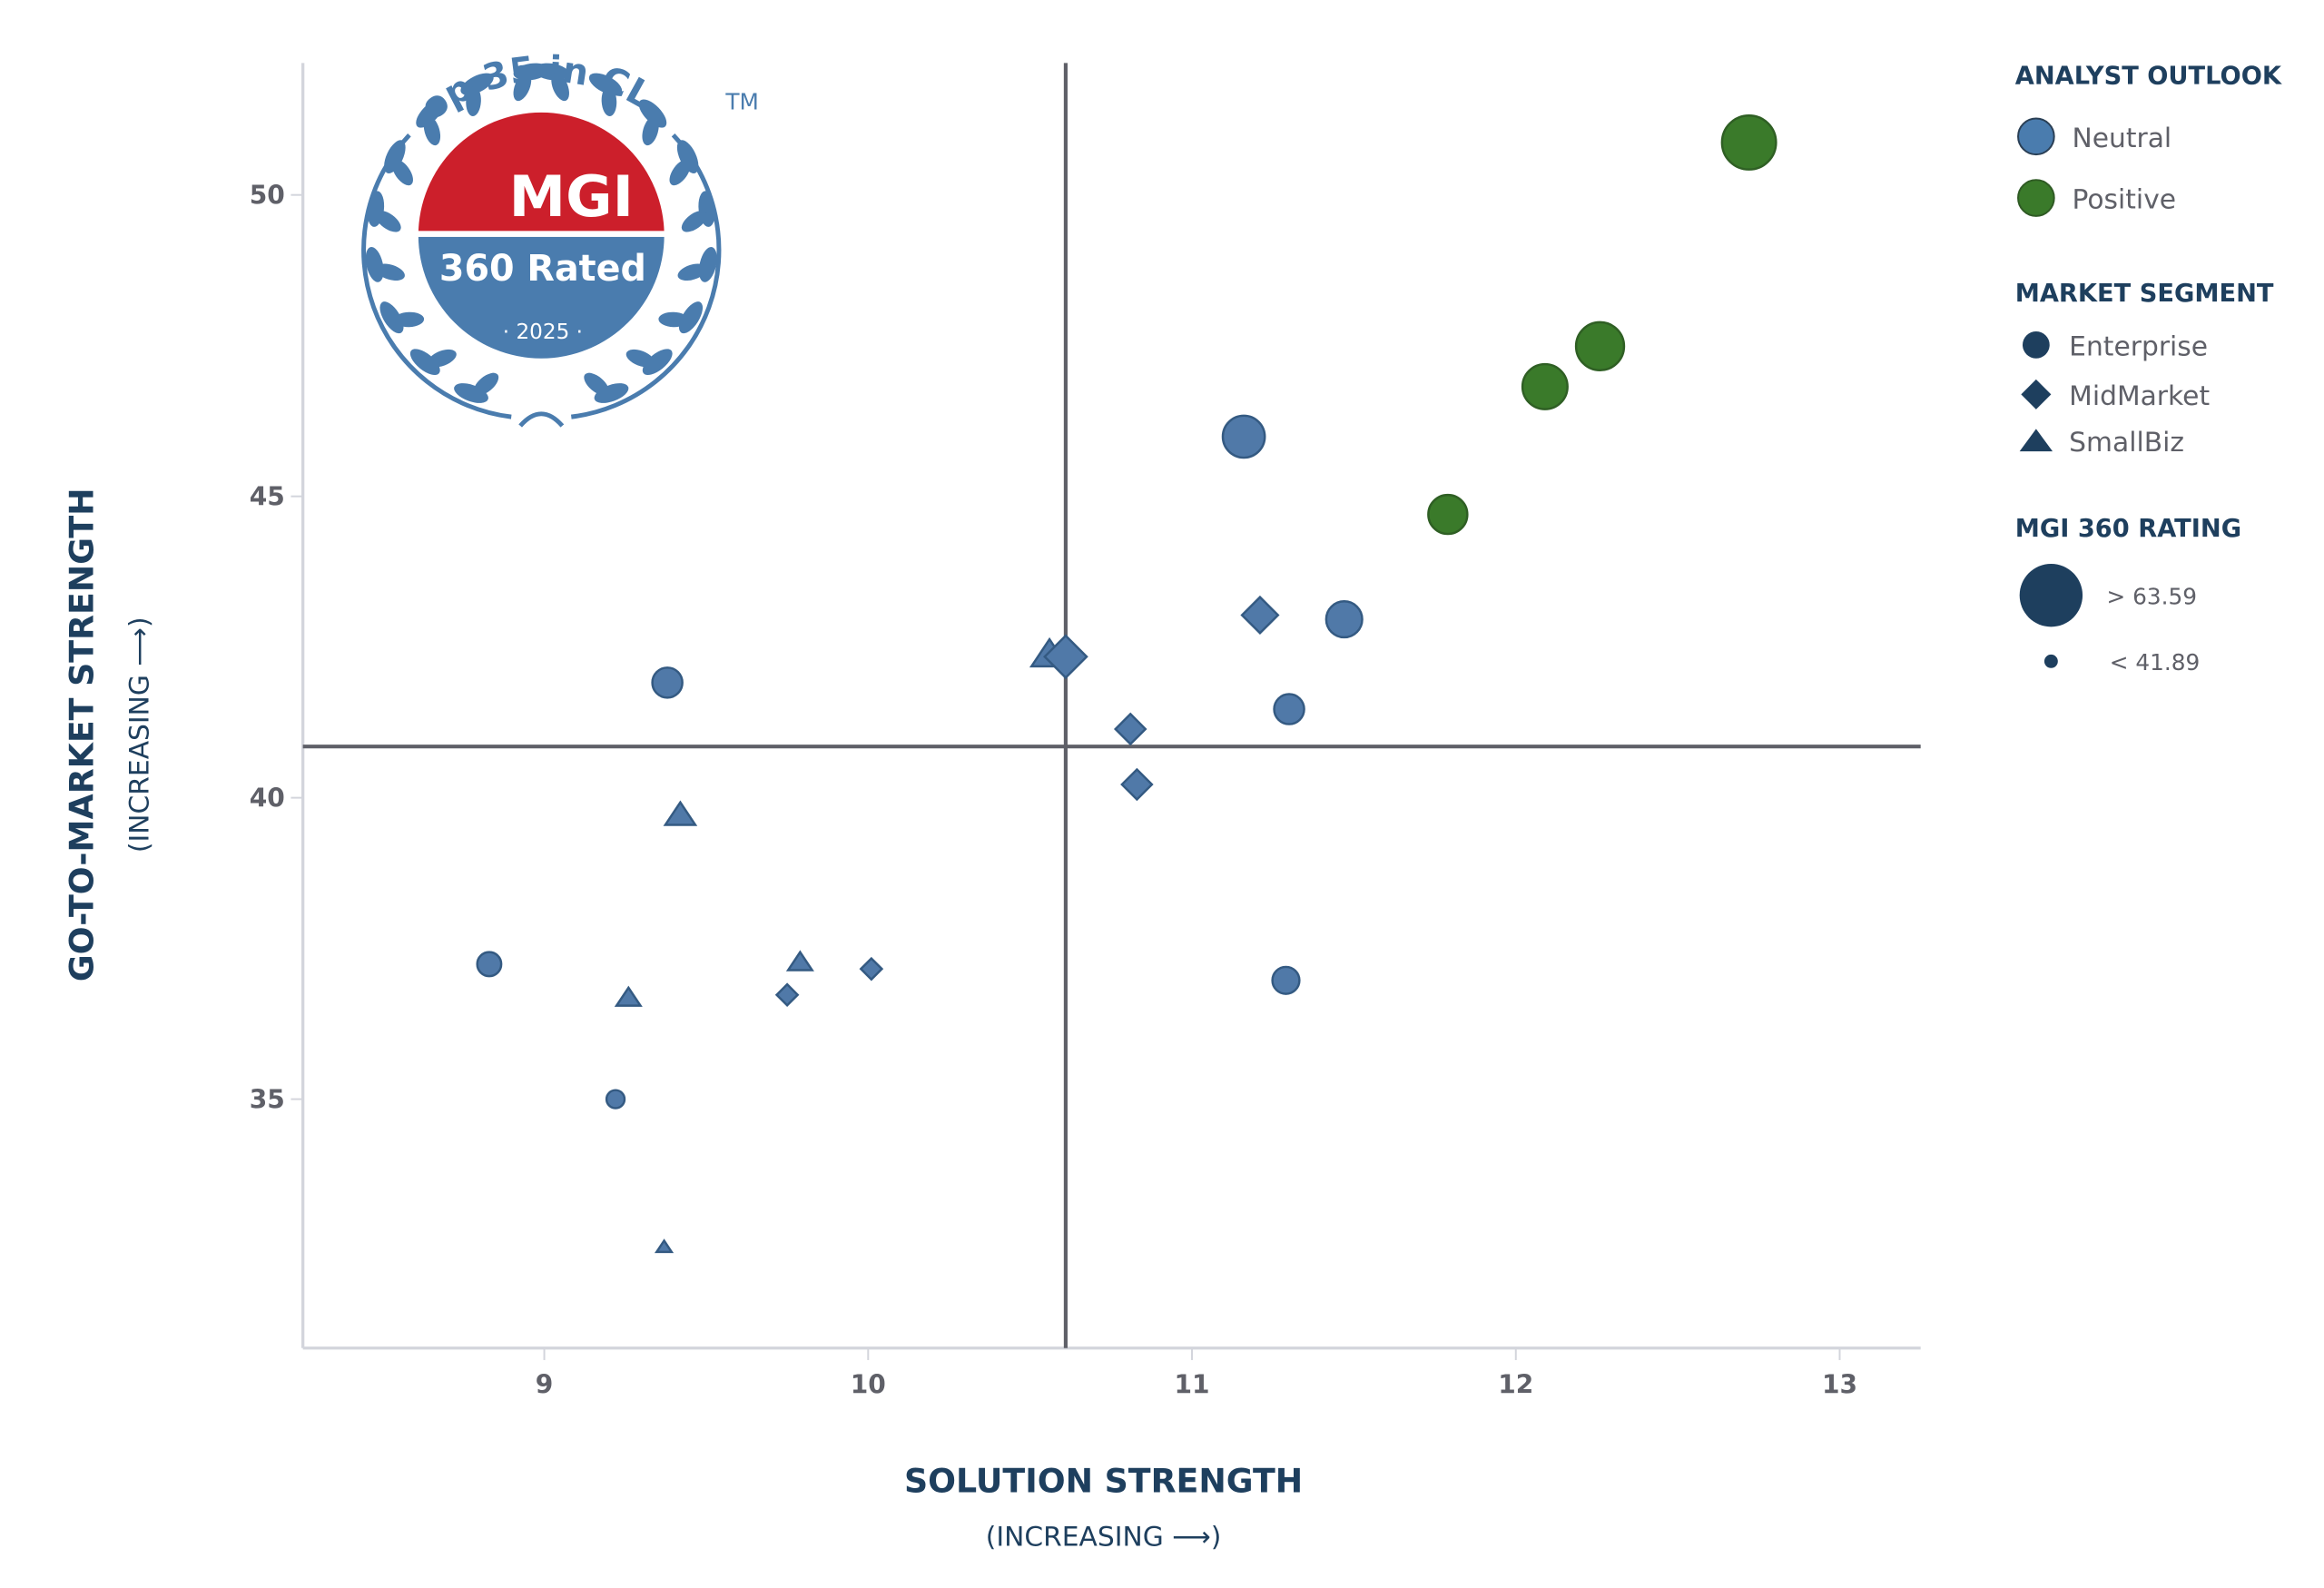 The image size is (2324, 1588). What do you see at coordinates (1103, 1480) in the screenshot?
I see `x-axis-title: SOLUTION STRENGTH` at bounding box center [1103, 1480].